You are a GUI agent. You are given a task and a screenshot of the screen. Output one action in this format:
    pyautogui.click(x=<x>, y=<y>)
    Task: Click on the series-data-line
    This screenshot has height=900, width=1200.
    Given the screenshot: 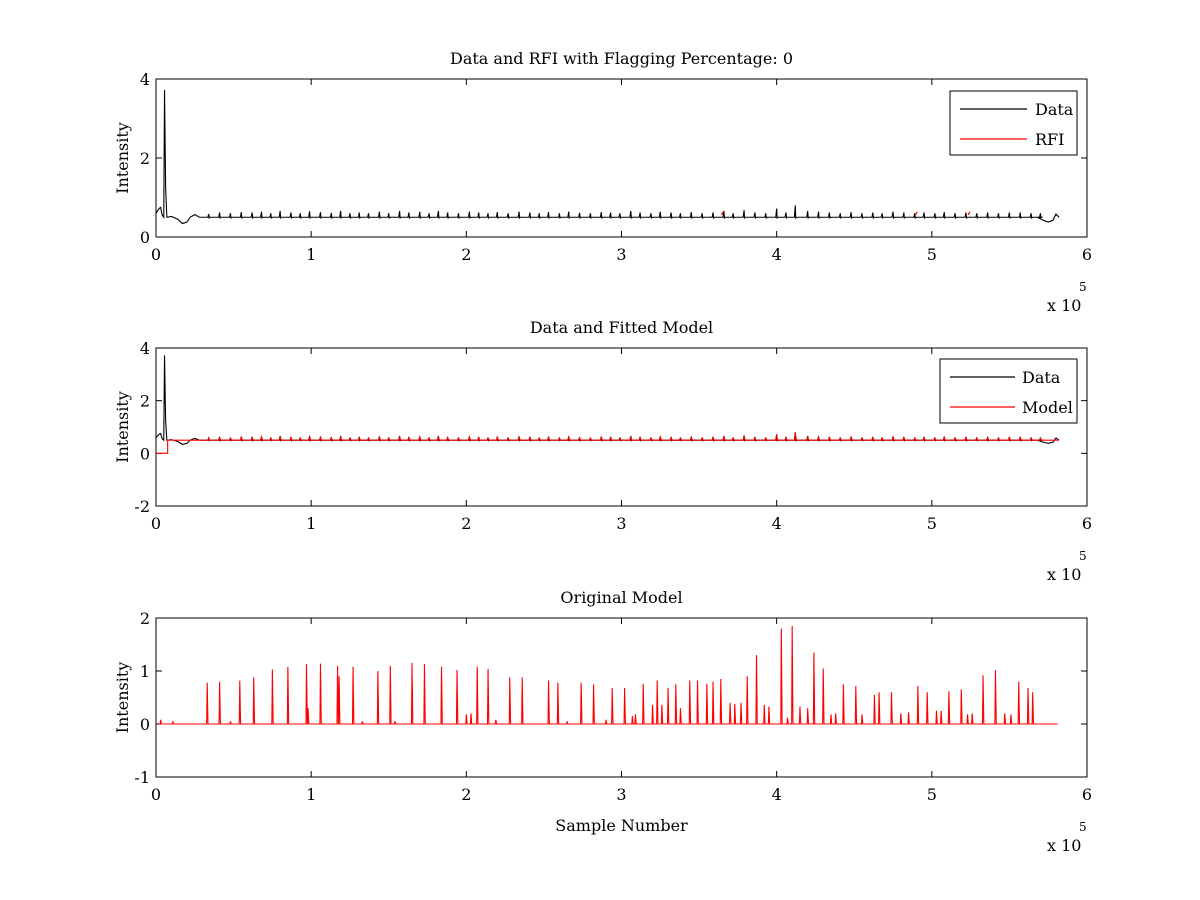 What is the action you would take?
    pyautogui.click(x=608, y=157)
    